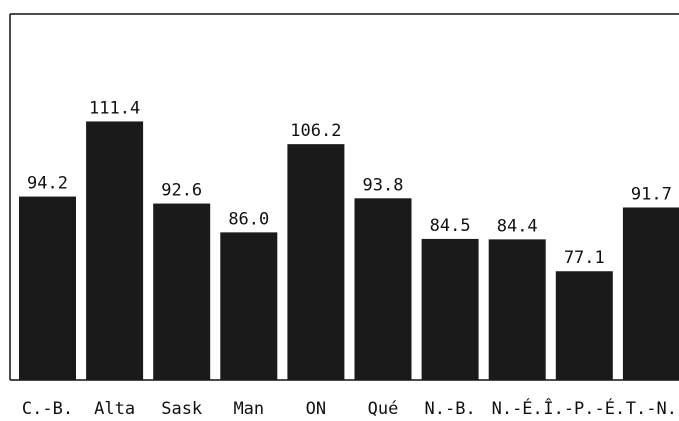 The image size is (679, 421). Describe the element at coordinates (47, 409) in the screenshot. I see `x-tick-label: C.-B.` at that location.